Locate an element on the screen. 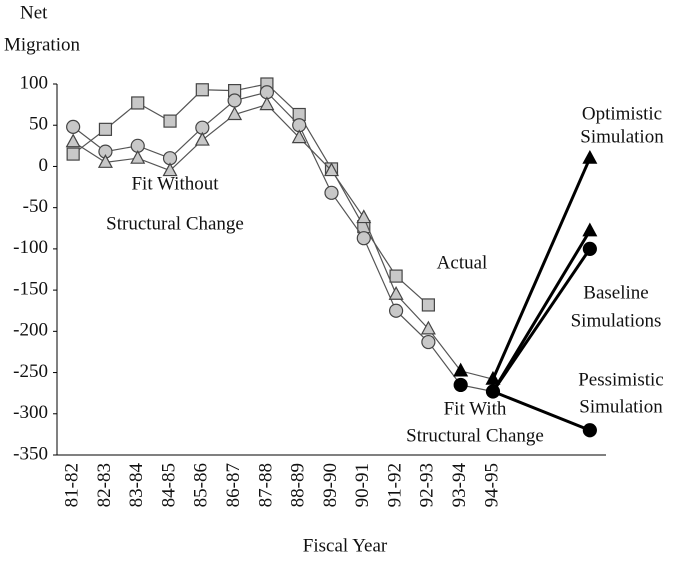  y-tick-label: -200 is located at coordinates (30, 330).